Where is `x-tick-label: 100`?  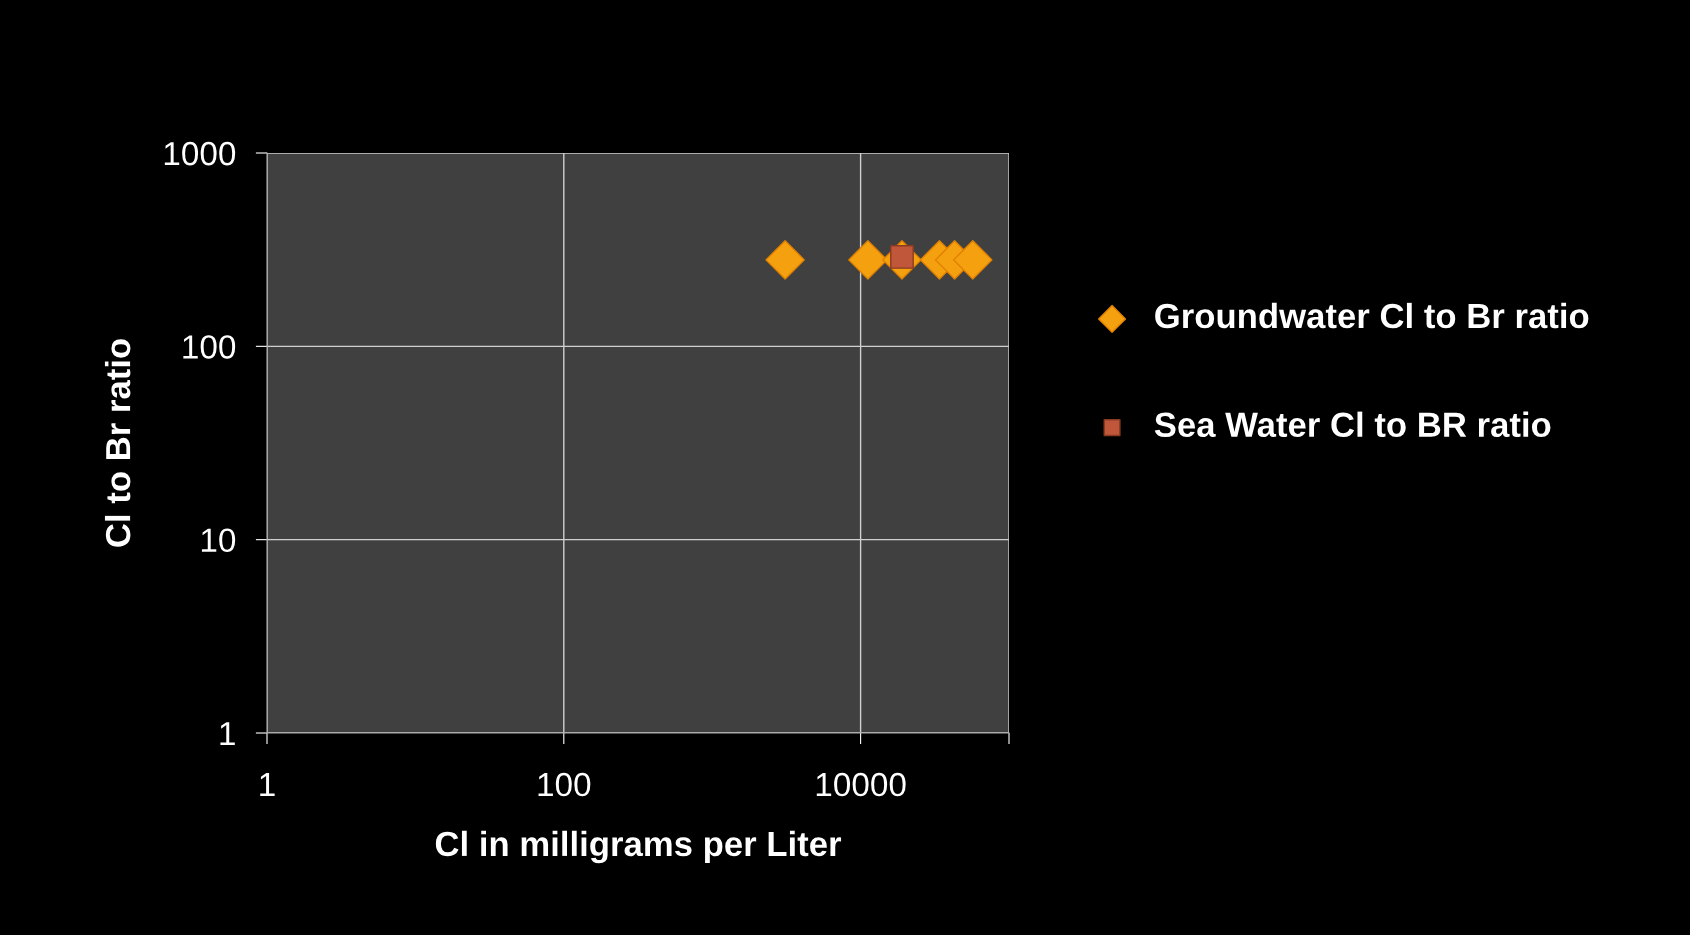 x-tick-label: 100 is located at coordinates (564, 784).